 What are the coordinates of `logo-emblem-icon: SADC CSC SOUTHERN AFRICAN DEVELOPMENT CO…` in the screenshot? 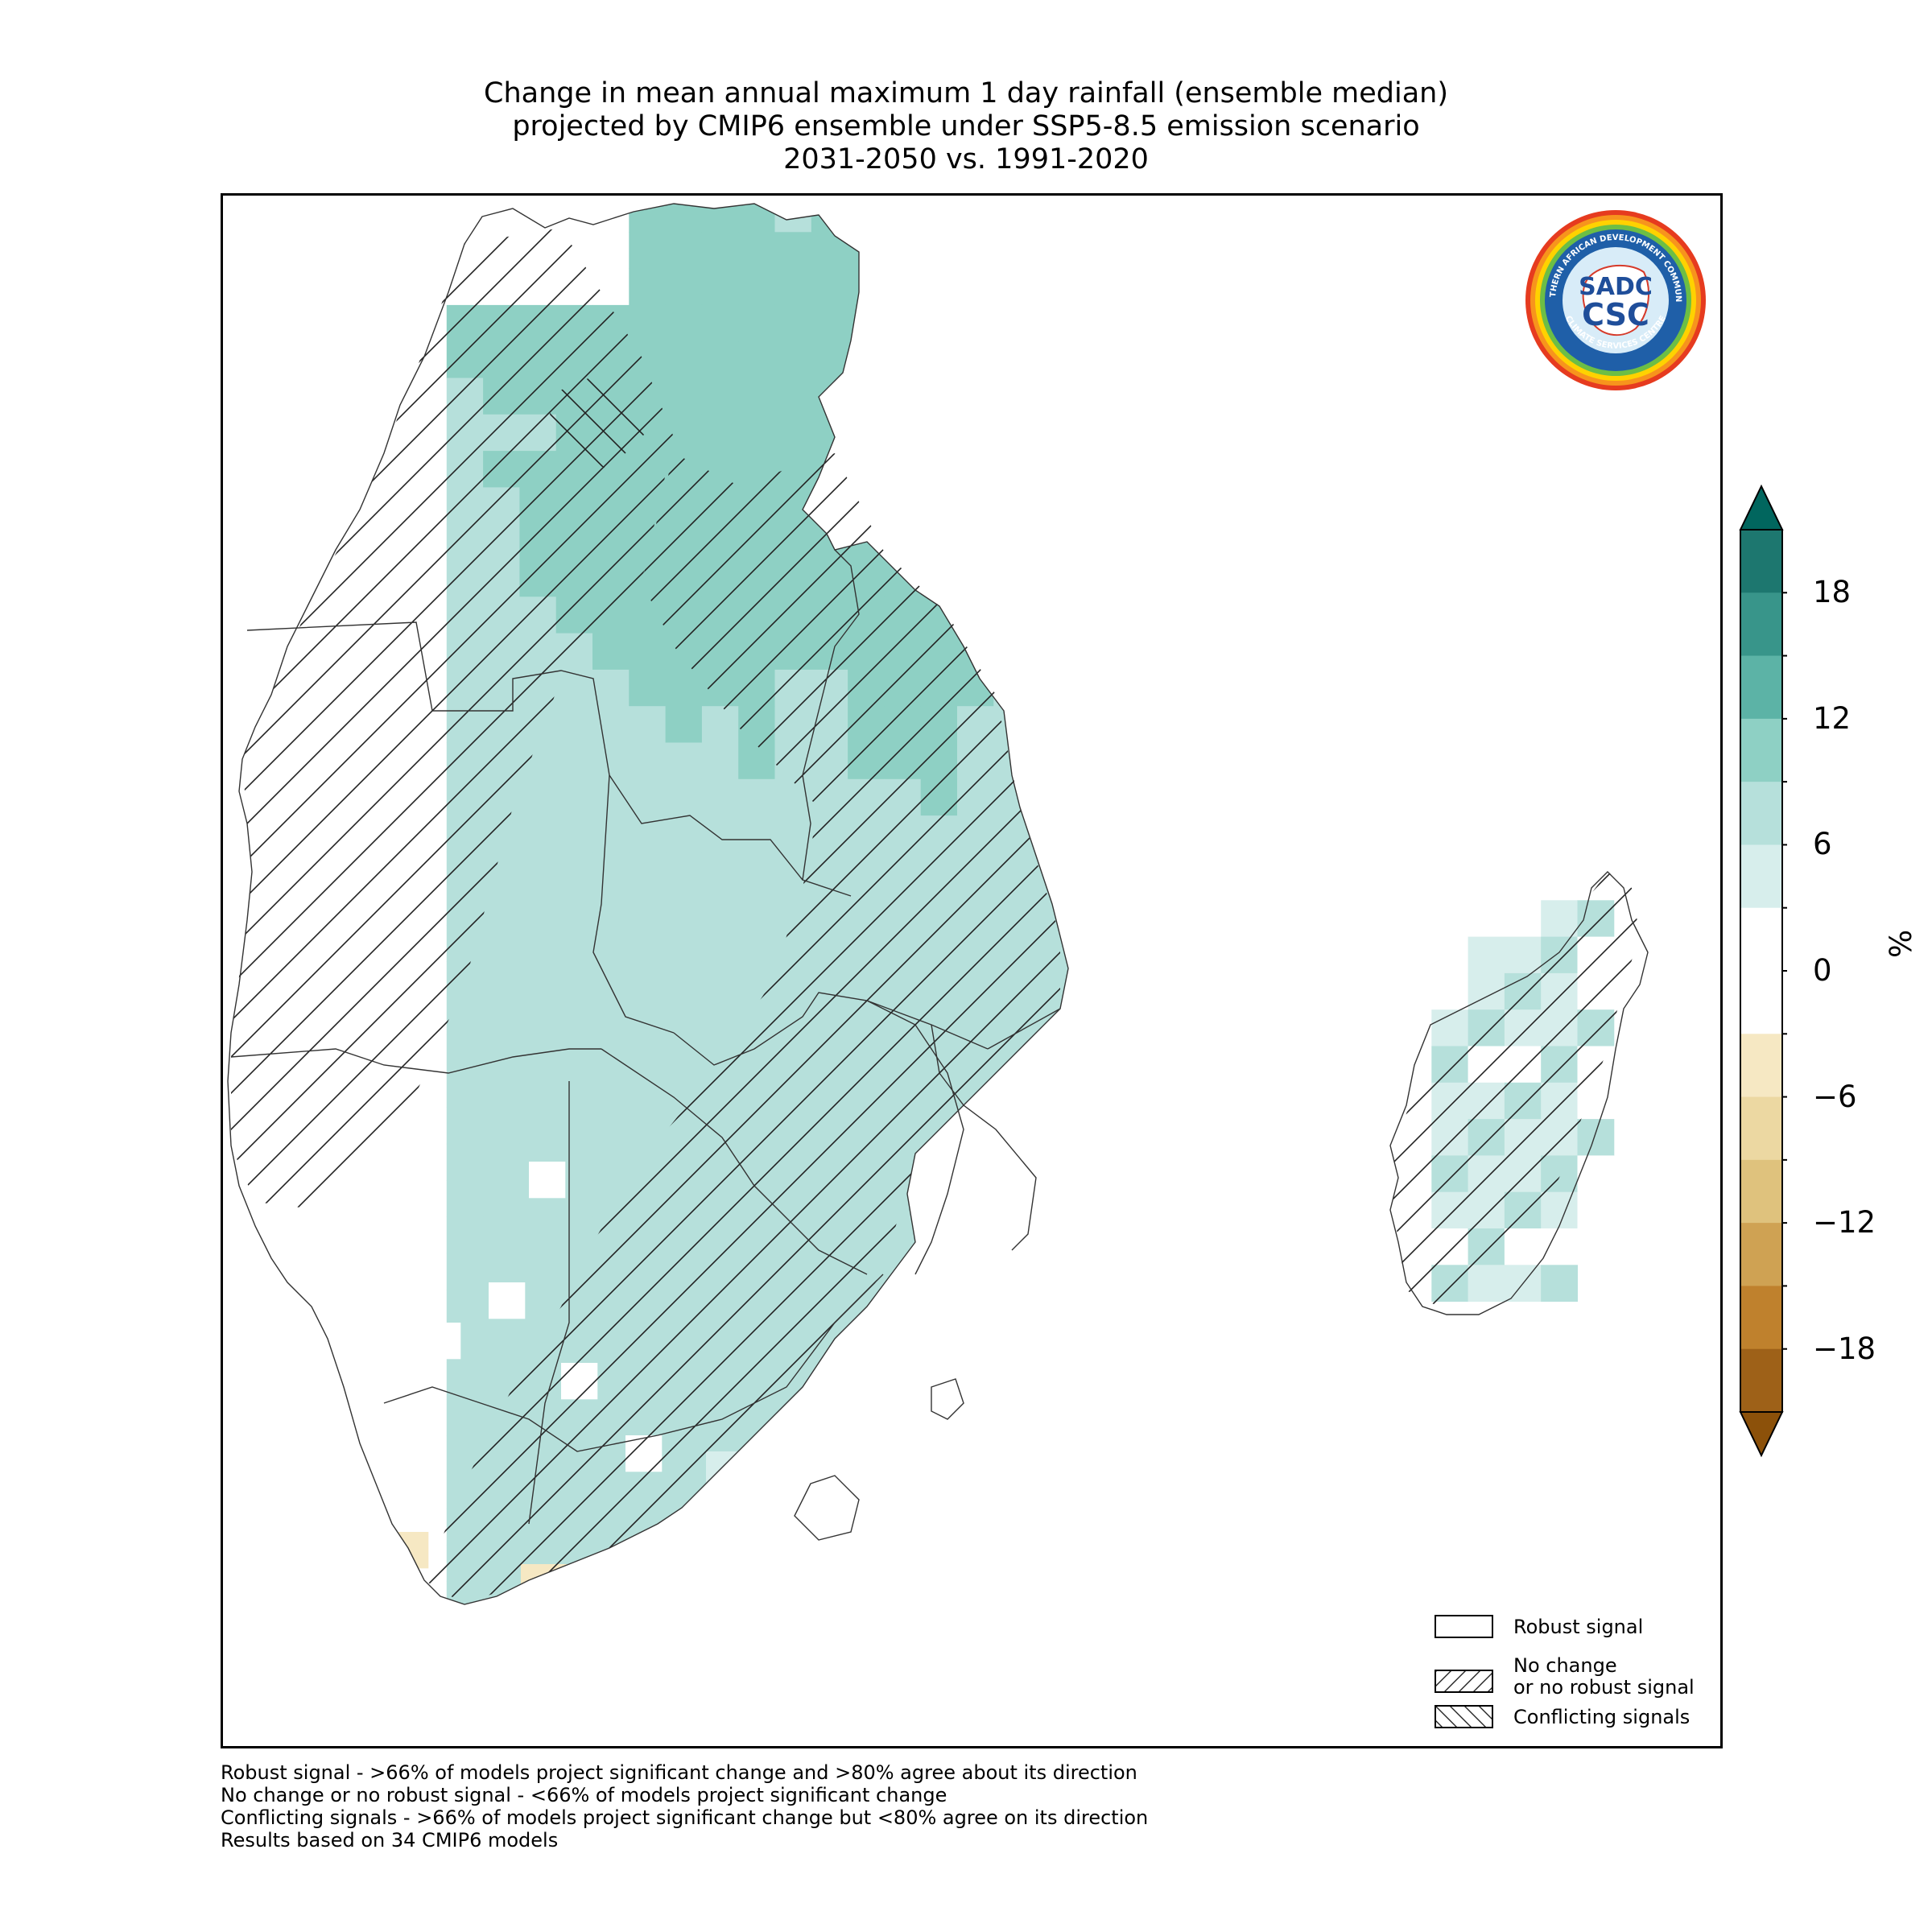 It's located at (1612, 295).